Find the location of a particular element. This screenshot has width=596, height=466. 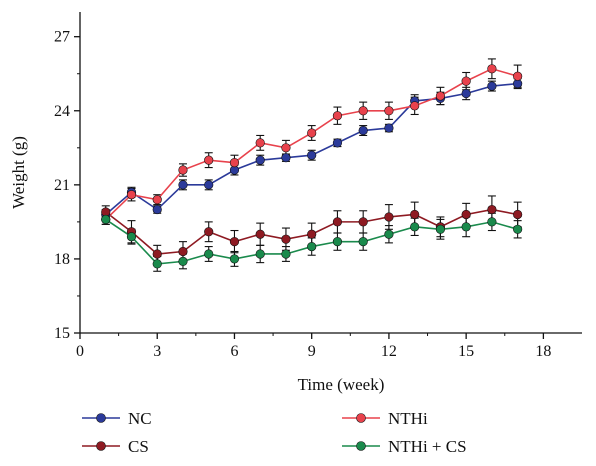

y-axis-label: Weight (g) is located at coordinates (18, 172).